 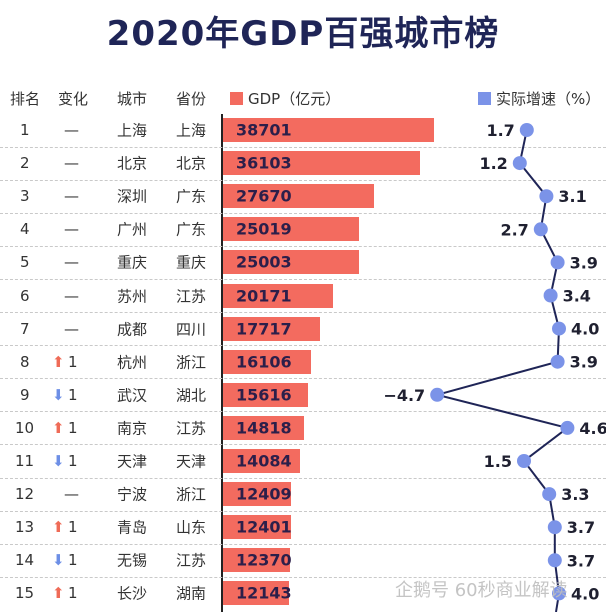 What do you see at coordinates (191, 99) in the screenshot?
I see `header-province: 省份` at bounding box center [191, 99].